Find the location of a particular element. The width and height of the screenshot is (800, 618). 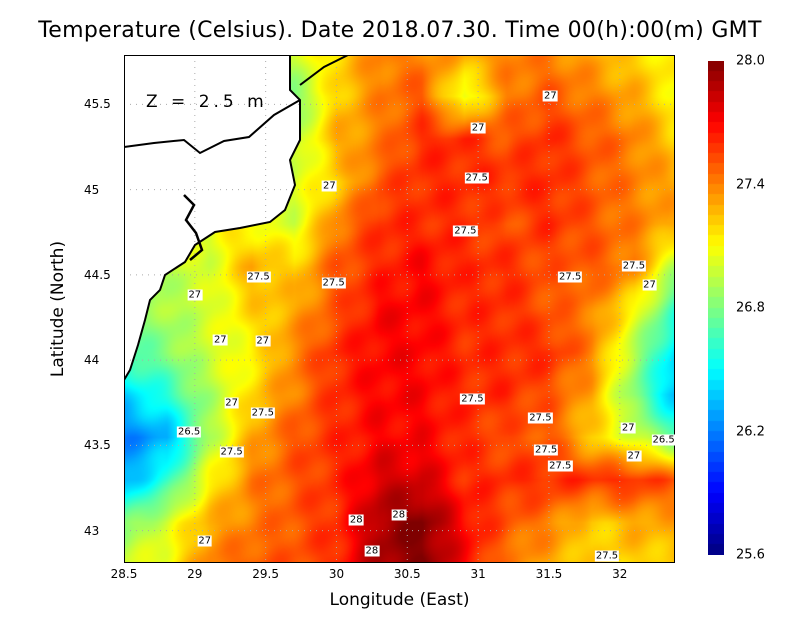

y-tick-label: 45.5 is located at coordinates (97, 104).